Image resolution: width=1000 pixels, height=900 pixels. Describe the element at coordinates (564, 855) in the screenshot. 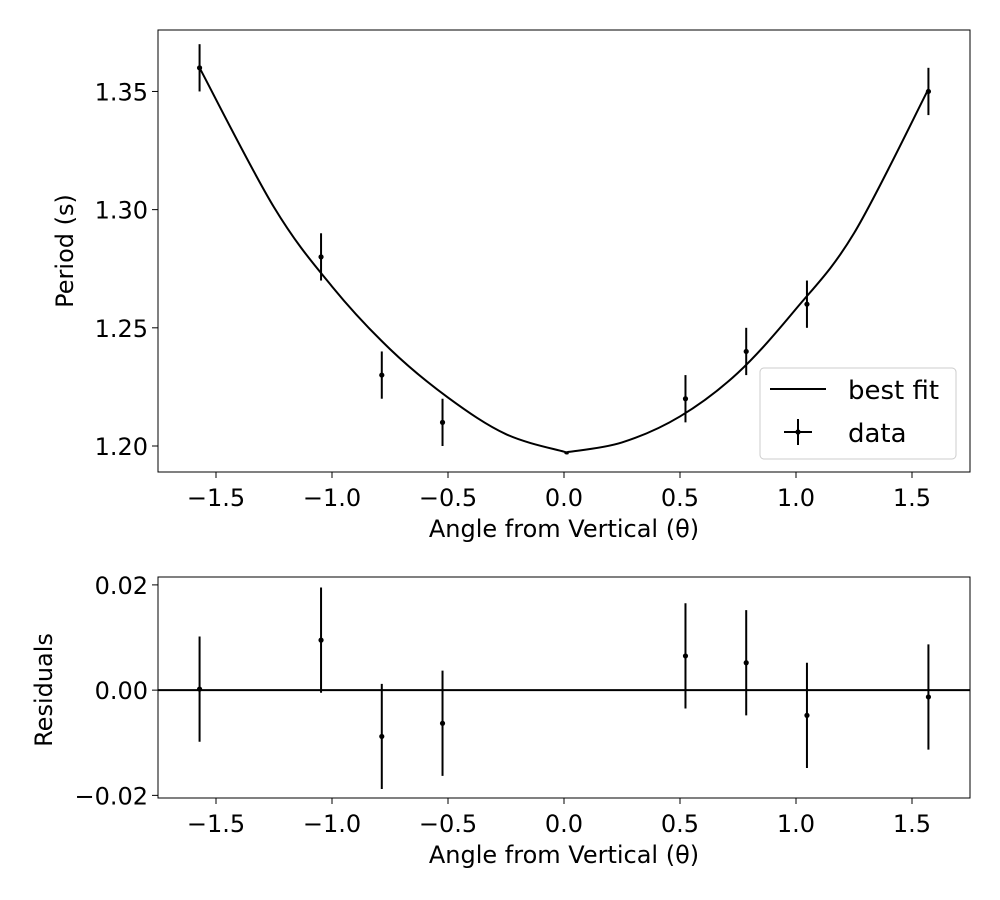

I see `residuals-x-axis-label: Angle from Vertical (θ)` at that location.